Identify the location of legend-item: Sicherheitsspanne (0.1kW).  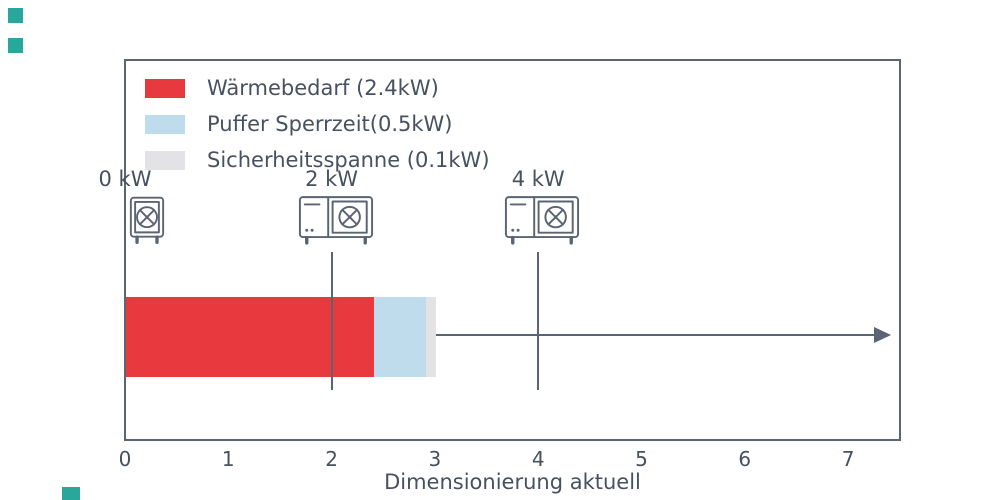
(317, 160).